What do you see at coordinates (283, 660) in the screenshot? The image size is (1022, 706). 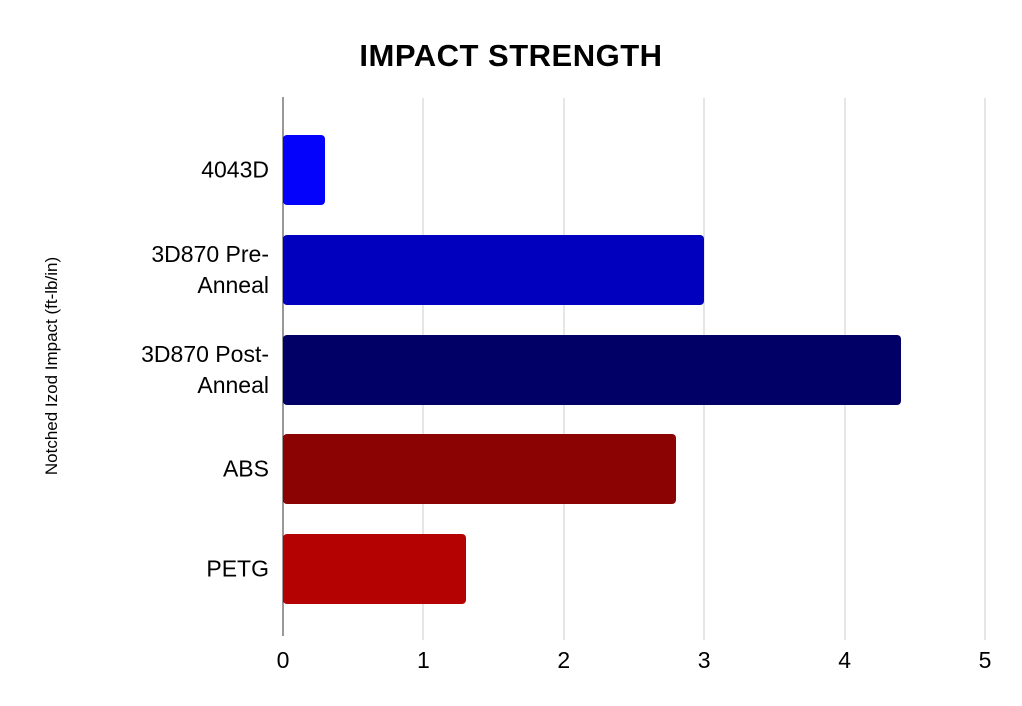 I see `x-tick-label-0: 0` at bounding box center [283, 660].